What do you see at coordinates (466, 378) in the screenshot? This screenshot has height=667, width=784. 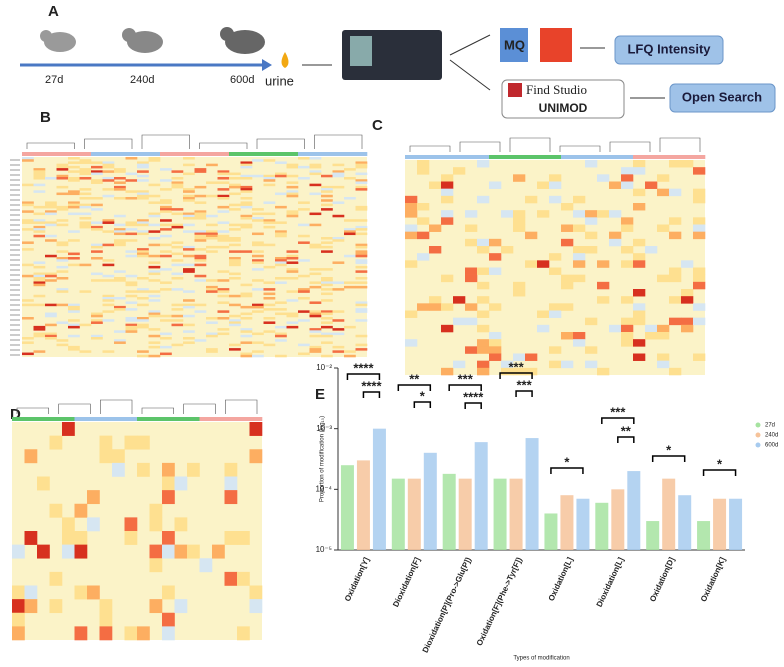 I see `significance-label: ***` at bounding box center [466, 378].